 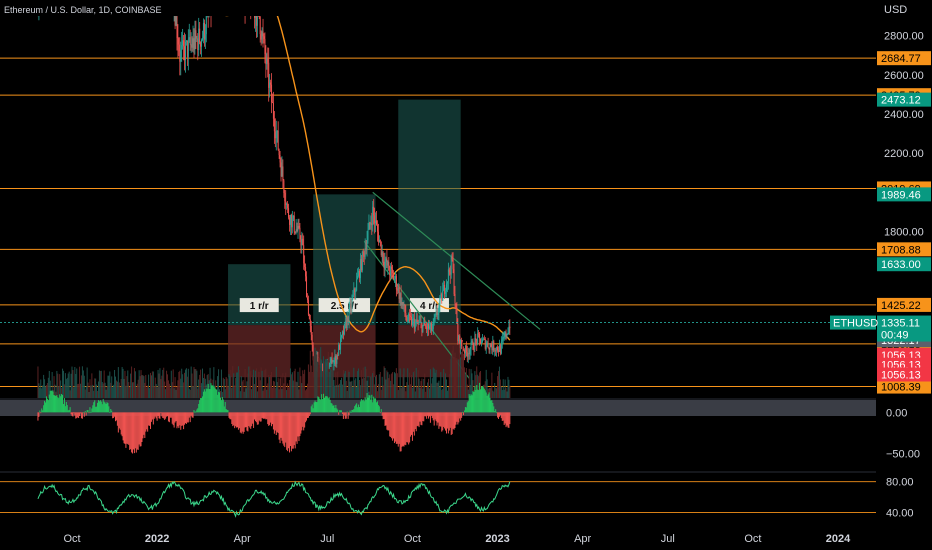 What do you see at coordinates (438, 499) in the screenshot?
I see `rsi-pane` at bounding box center [438, 499].